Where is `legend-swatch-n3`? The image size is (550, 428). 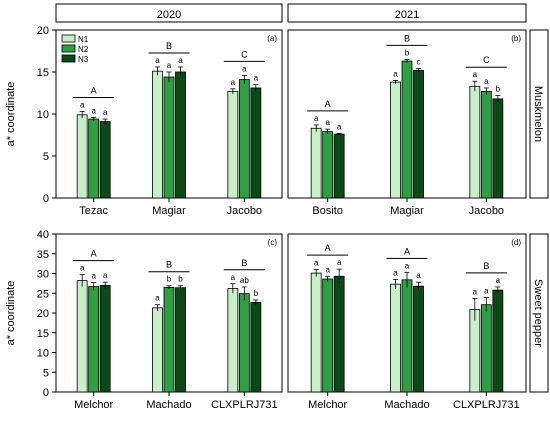 legend-swatch-n3 is located at coordinates (68, 58).